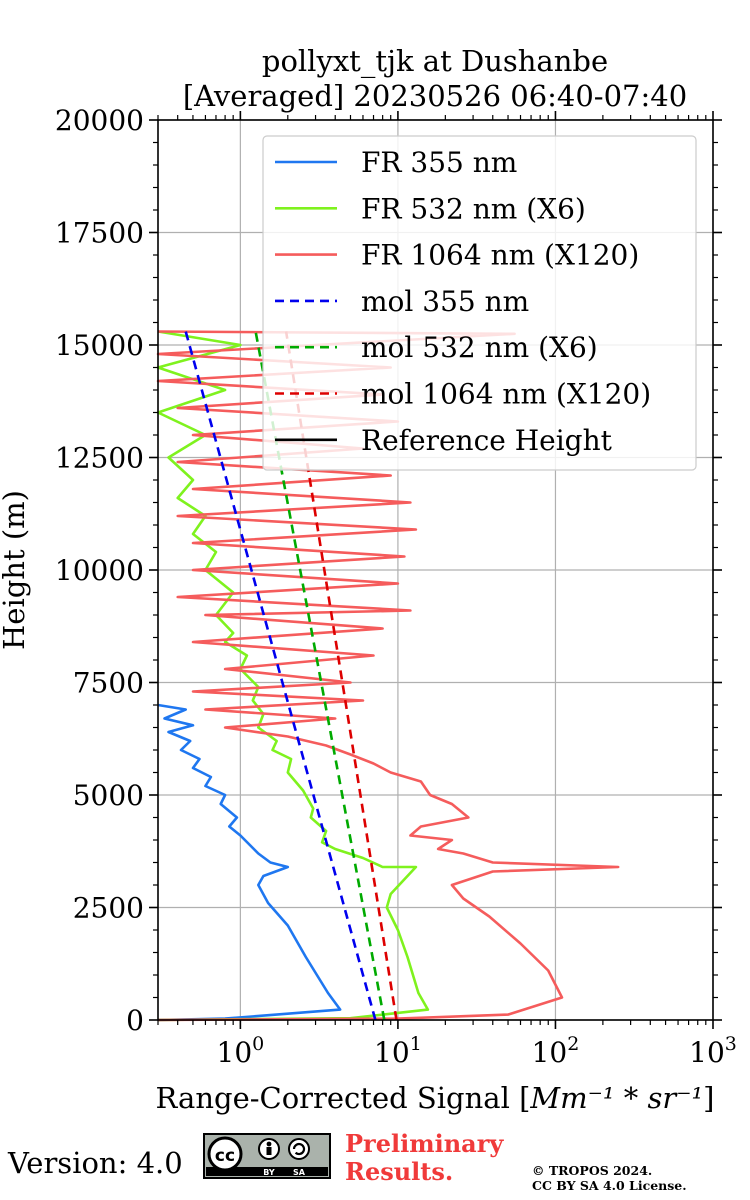 Image resolution: width=750 pixels, height=1200 pixels. Describe the element at coordinates (135, 1020) in the screenshot. I see `y-tick-label: 0` at that location.